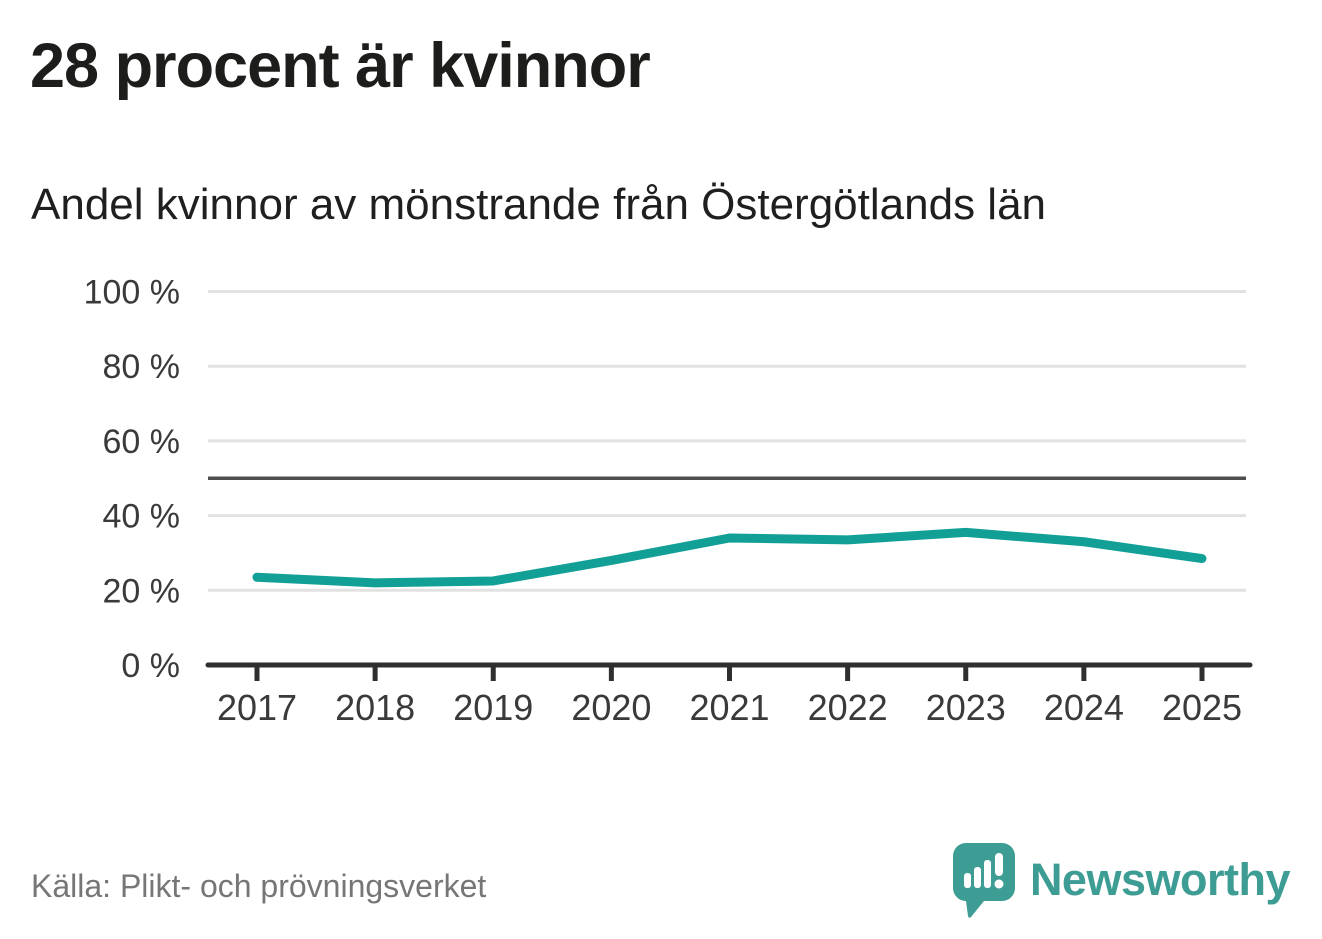 The image size is (1322, 939). What do you see at coordinates (259, 886) in the screenshot?
I see `source-note: Källa: Plikt- och prövningsverket` at bounding box center [259, 886].